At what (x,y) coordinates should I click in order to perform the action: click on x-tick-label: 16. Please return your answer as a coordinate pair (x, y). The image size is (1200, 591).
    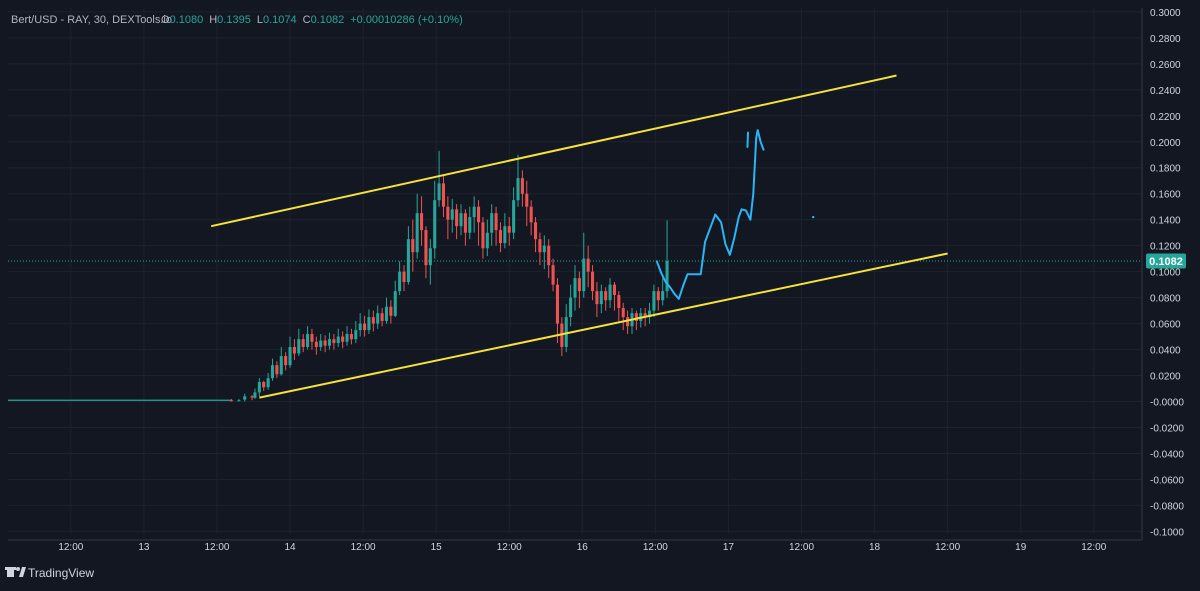
    Looking at the image, I should click on (583, 547).